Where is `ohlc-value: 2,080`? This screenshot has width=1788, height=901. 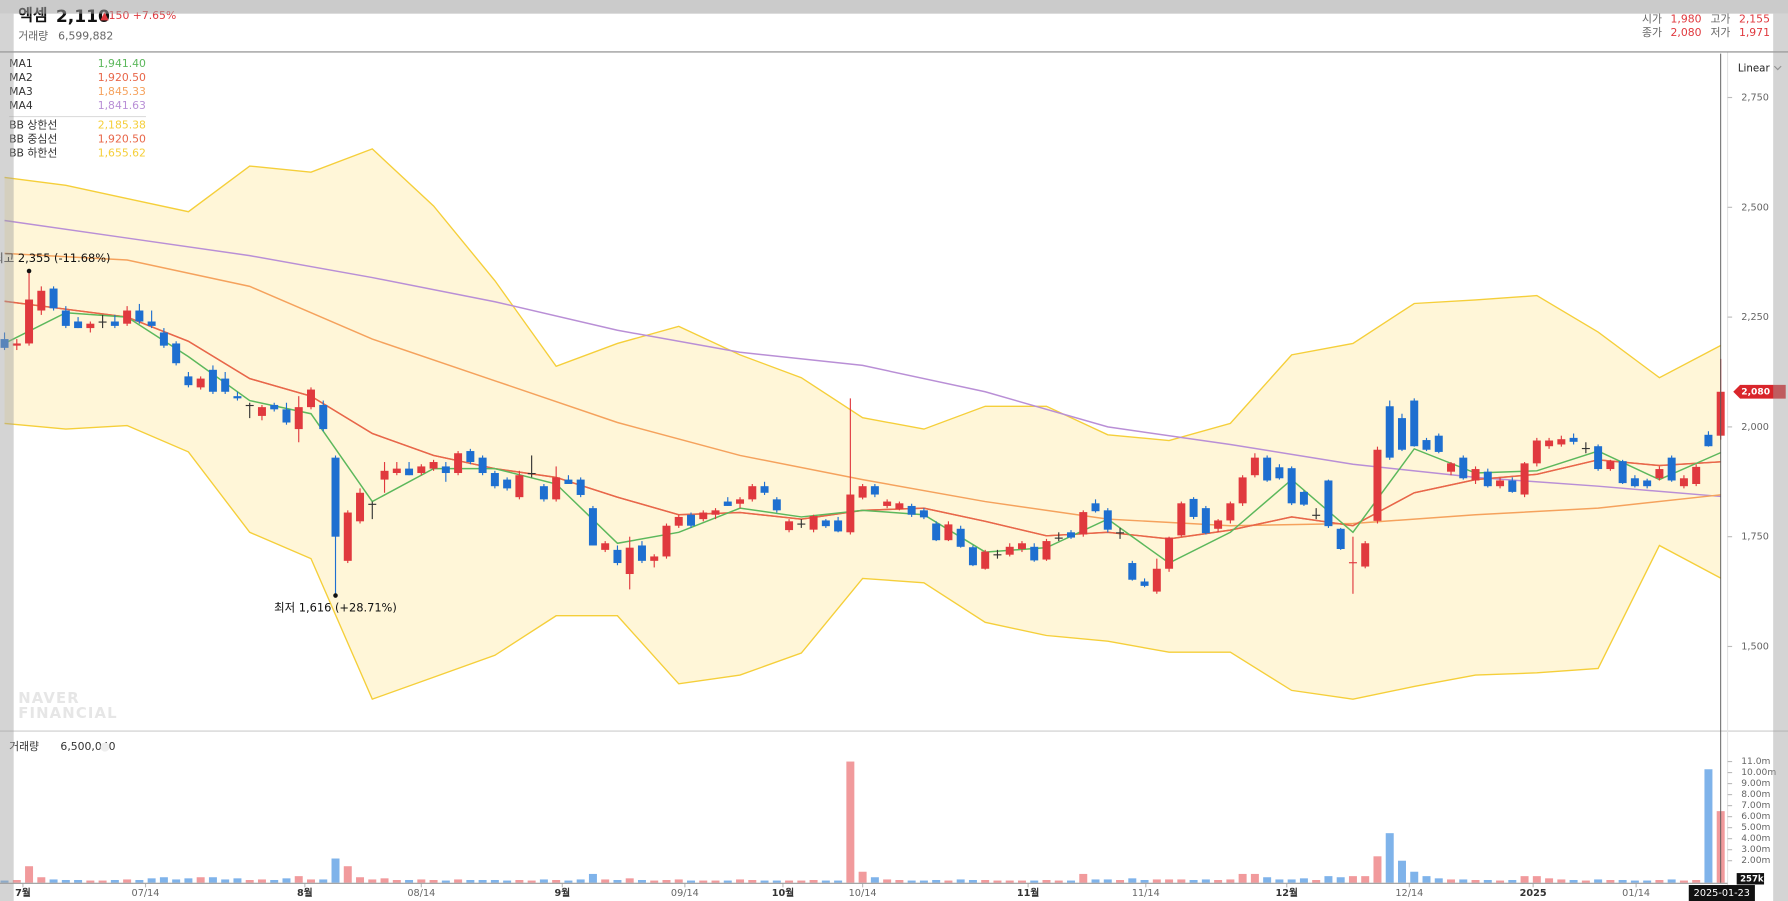 ohlc-value: 2,080 is located at coordinates (1686, 32).